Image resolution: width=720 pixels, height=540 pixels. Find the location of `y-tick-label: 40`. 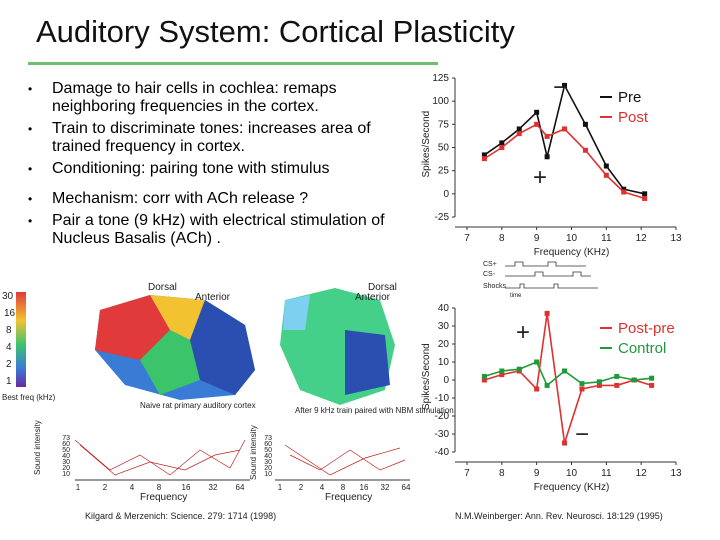

y-tick-label: 40 is located at coordinates (444, 308).